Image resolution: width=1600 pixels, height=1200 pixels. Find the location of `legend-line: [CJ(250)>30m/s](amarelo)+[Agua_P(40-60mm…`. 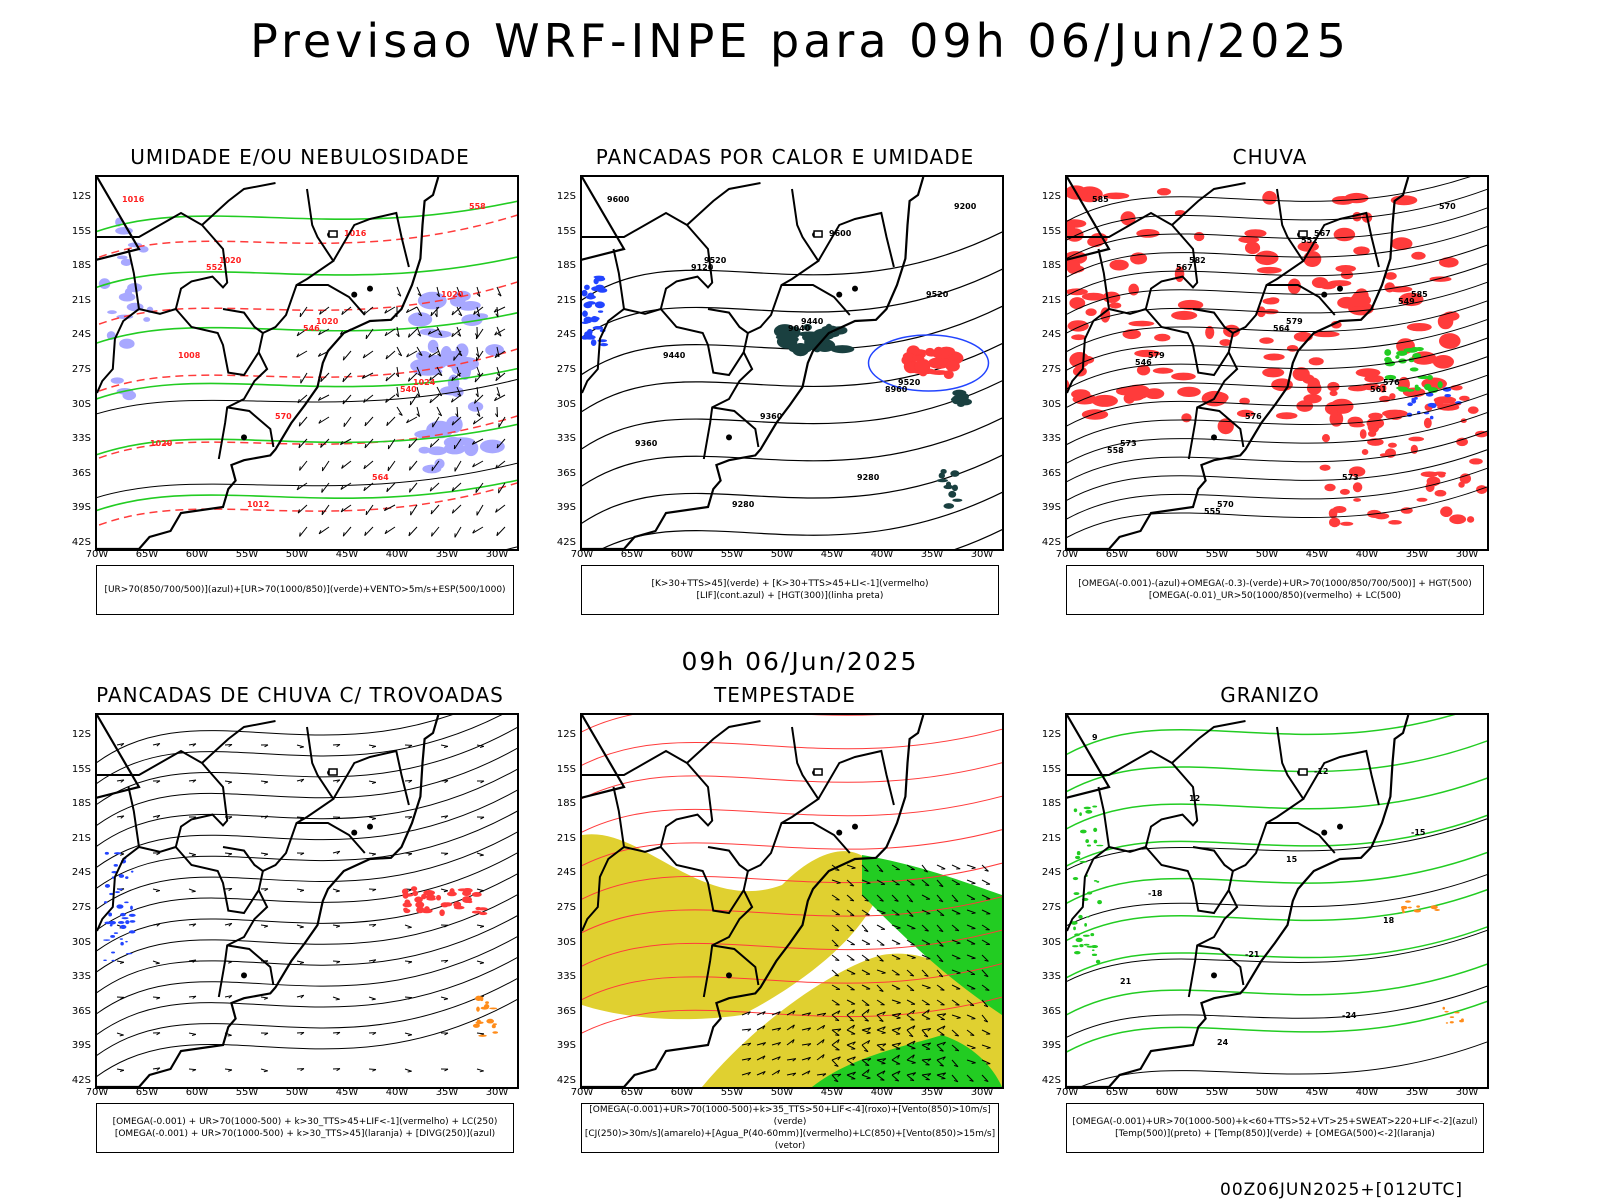

legend-line: [CJ(250)>30m/s](amarelo)+[Agua_P(40-60mm… is located at coordinates (790, 1140).